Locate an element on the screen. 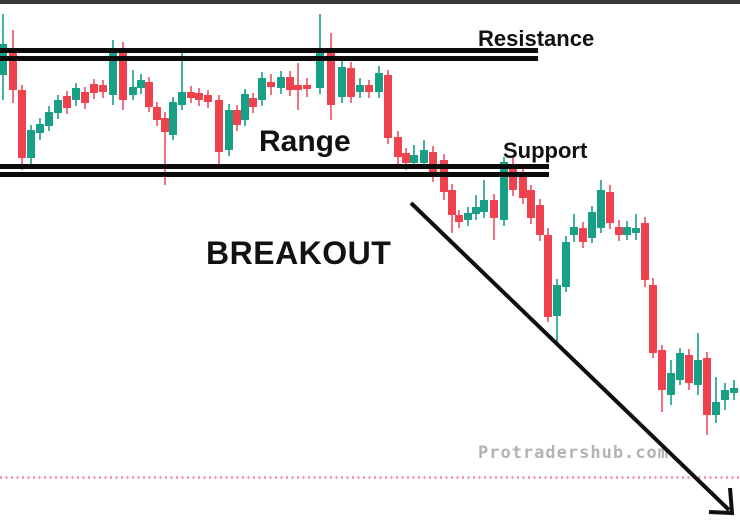 The width and height of the screenshot is (740, 527). support-line-upper-bar is located at coordinates (274, 166).